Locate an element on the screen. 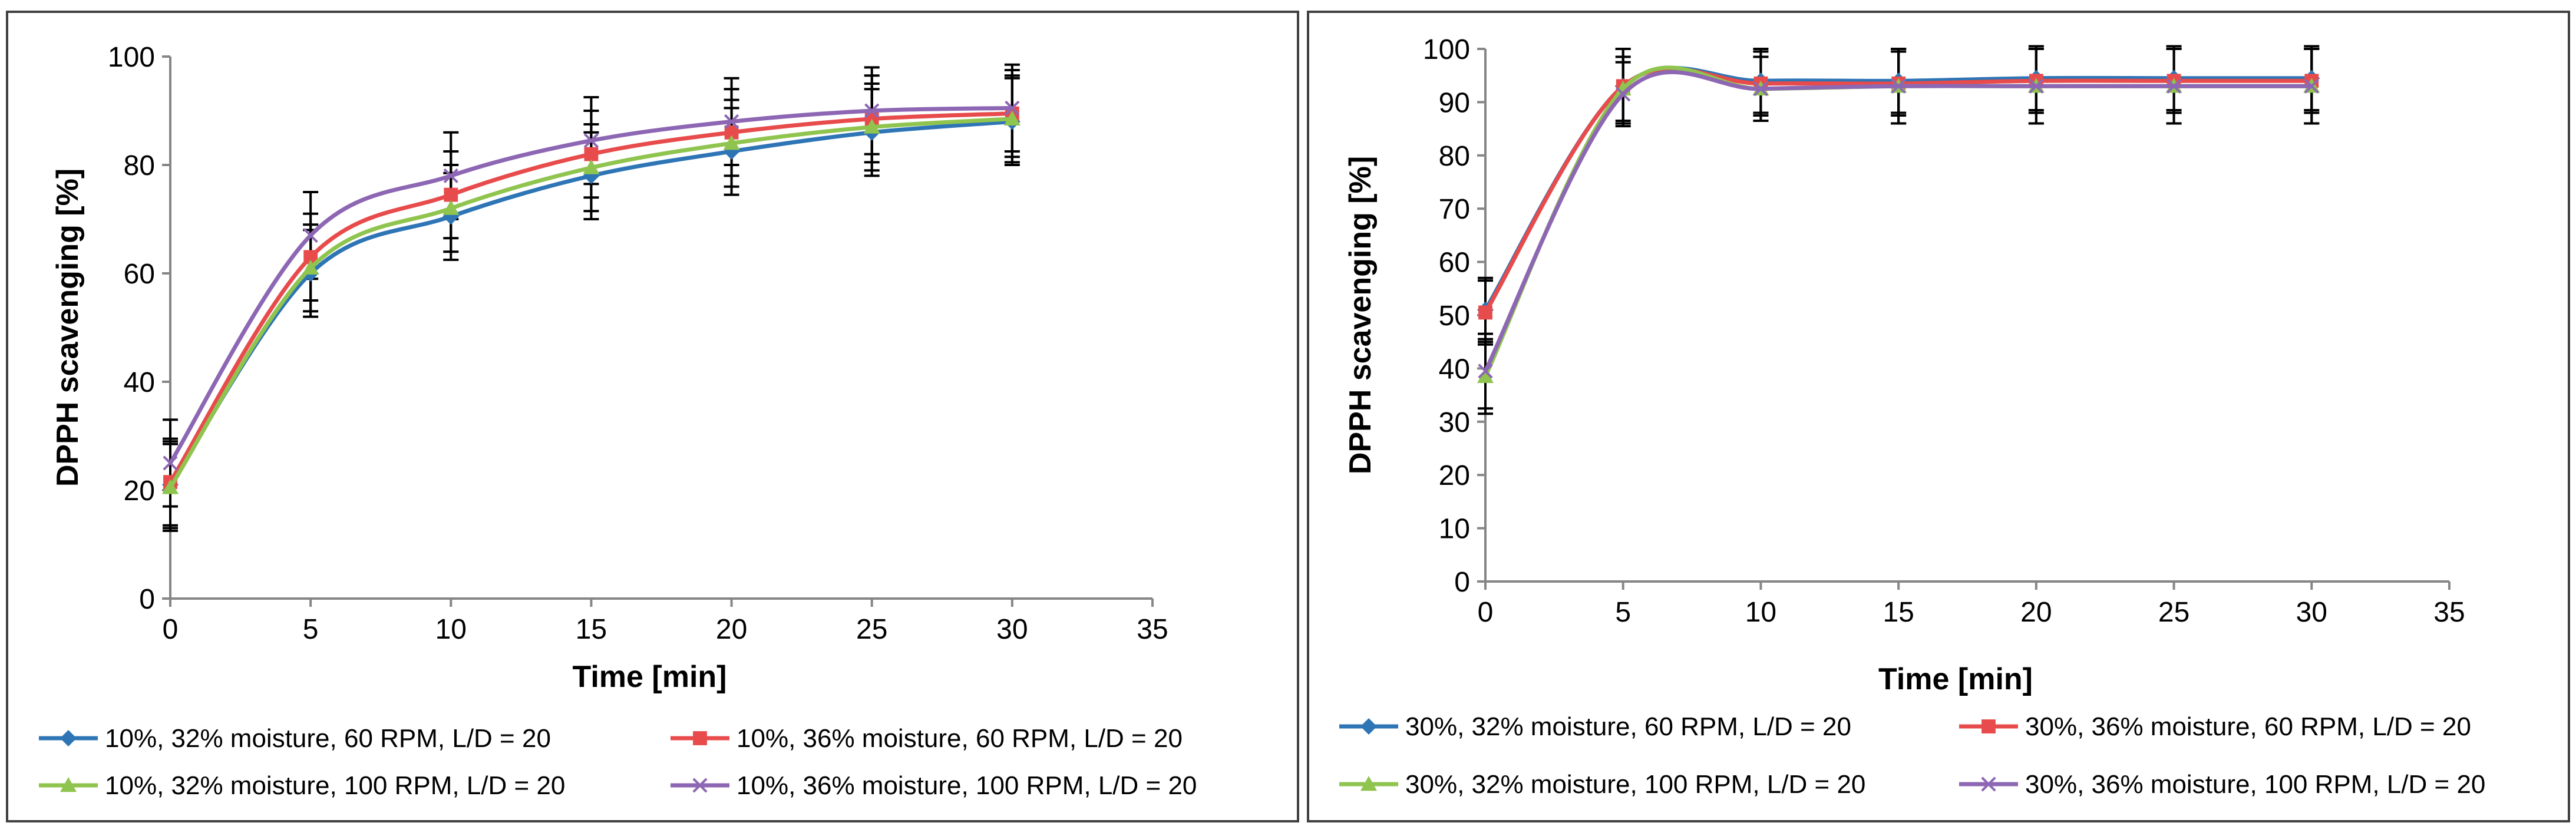 This screenshot has height=836, width=2576. right-chart-x-tick-label: 35 is located at coordinates (2449, 613).